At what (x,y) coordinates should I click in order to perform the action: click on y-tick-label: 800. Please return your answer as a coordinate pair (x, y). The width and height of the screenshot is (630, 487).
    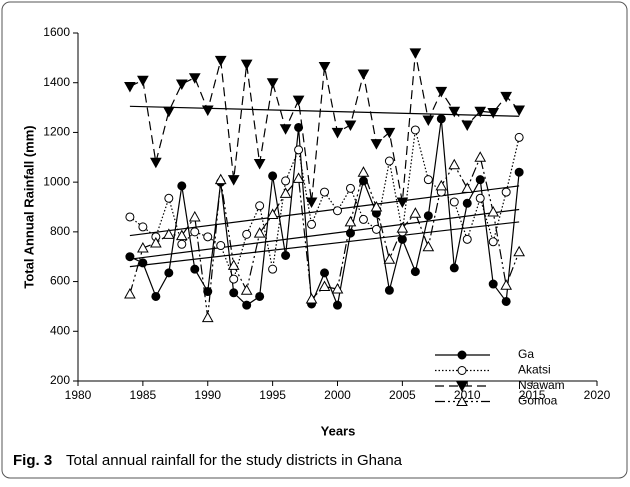
    Looking at the image, I should click on (60, 231).